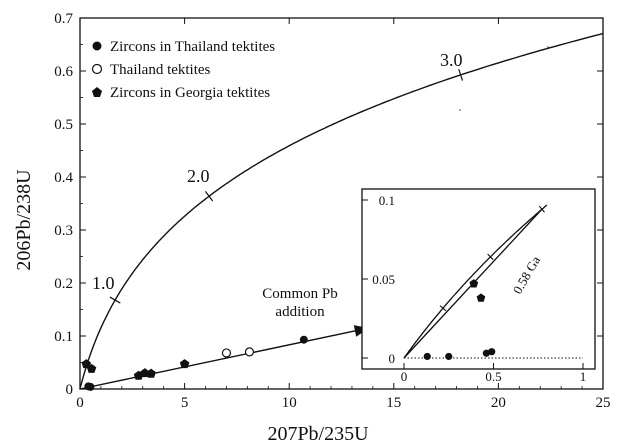  Describe the element at coordinates (63, 231) in the screenshot. I see `y-tick-label: 0.3` at that location.